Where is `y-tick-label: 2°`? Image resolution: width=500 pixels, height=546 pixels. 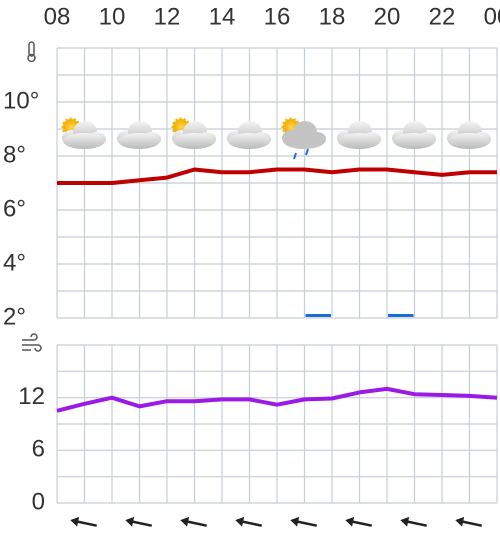 y-tick-label: 2° is located at coordinates (14, 316).